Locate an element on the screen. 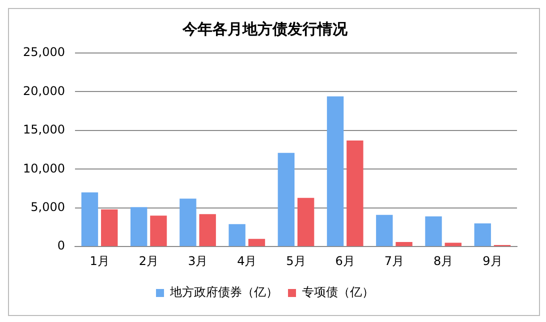  x-tick-label: 7月 is located at coordinates (394, 261).